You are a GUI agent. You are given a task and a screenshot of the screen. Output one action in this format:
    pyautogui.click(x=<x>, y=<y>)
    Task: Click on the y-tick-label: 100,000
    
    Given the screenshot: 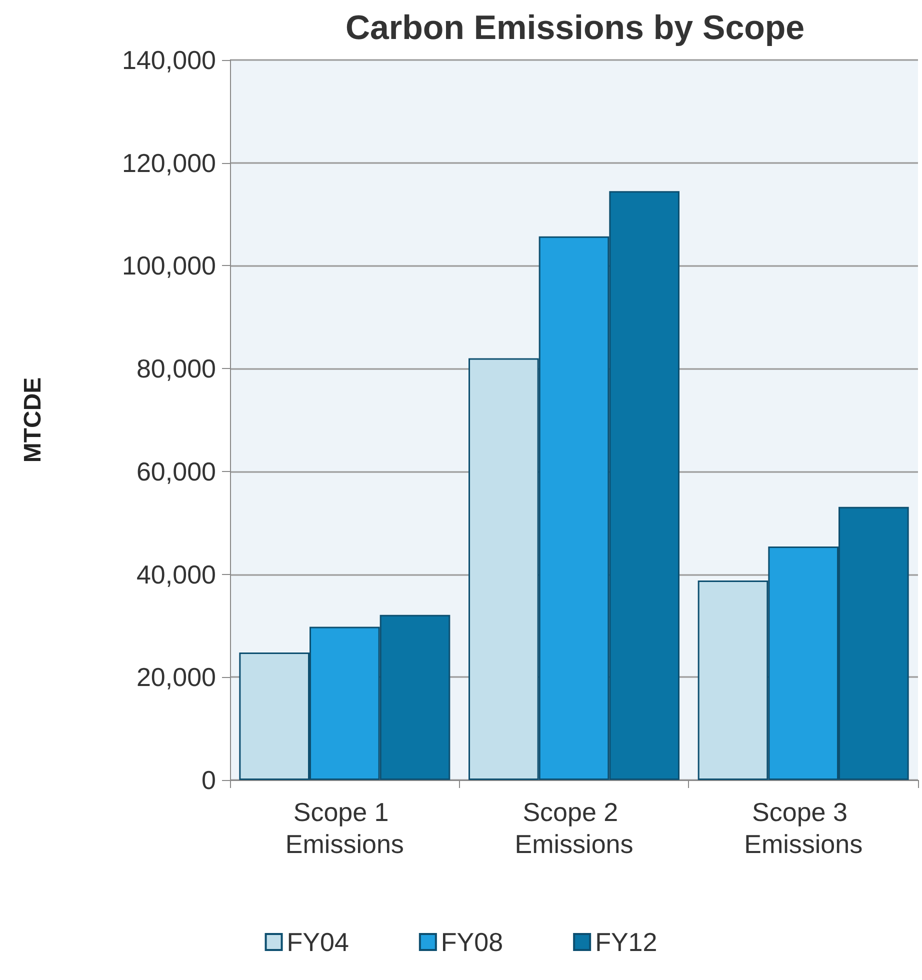 What is the action you would take?
    pyautogui.click(x=169, y=265)
    